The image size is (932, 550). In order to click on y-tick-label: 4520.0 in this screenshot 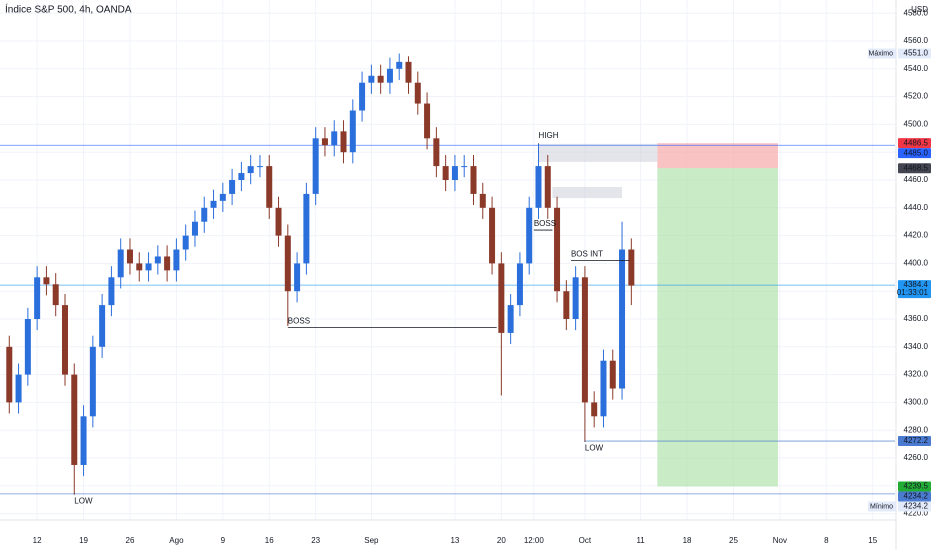, I will do `click(916, 96)`.